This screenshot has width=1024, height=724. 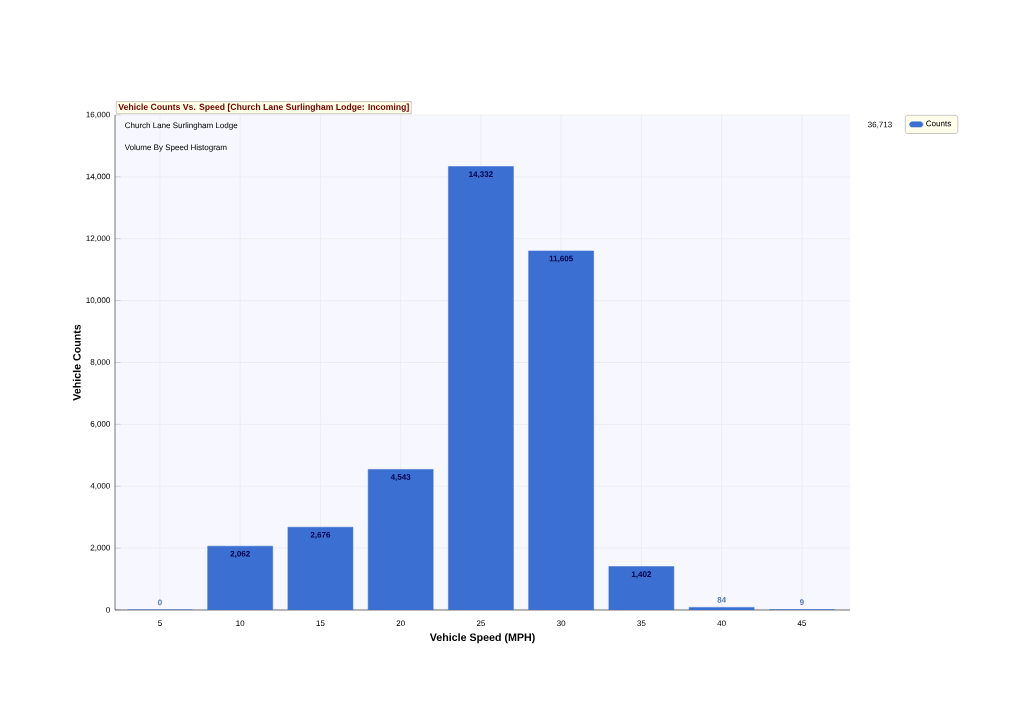 What do you see at coordinates (561, 259) in the screenshot?
I see `data-label: 11,605` at bounding box center [561, 259].